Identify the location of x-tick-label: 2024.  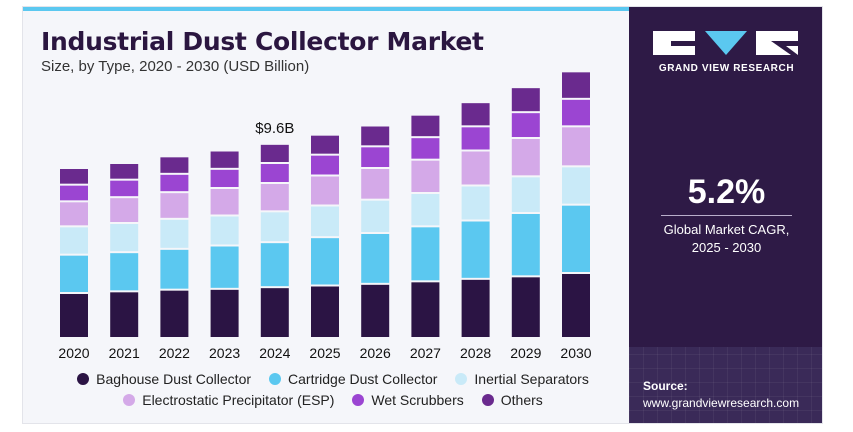
(274, 353).